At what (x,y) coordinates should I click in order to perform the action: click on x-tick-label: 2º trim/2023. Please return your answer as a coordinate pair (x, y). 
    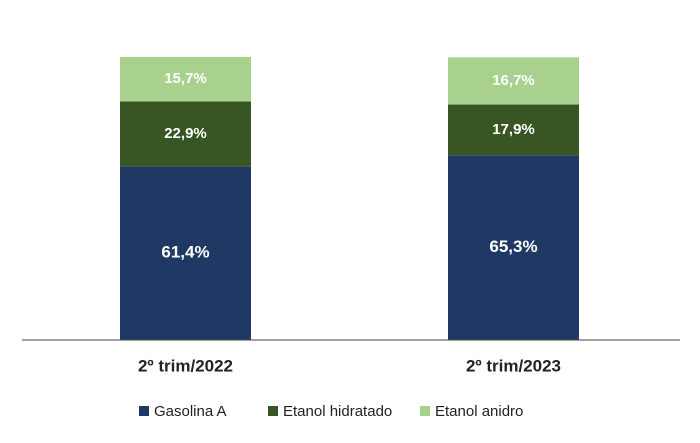
    Looking at the image, I should click on (513, 365).